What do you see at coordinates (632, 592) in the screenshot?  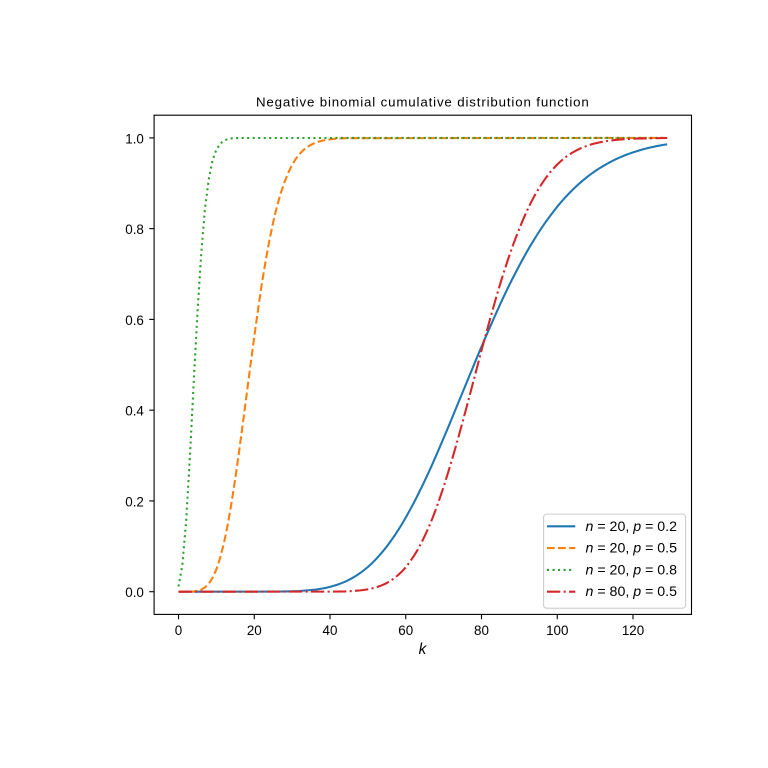 I see `svg-text: n = 80, p = 0.5` at bounding box center [632, 592].